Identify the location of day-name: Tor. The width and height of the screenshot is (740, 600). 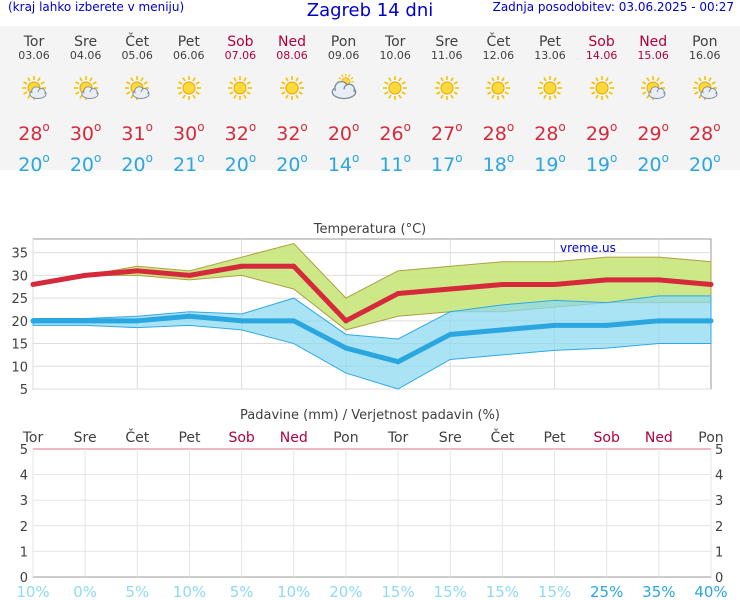
(395, 42).